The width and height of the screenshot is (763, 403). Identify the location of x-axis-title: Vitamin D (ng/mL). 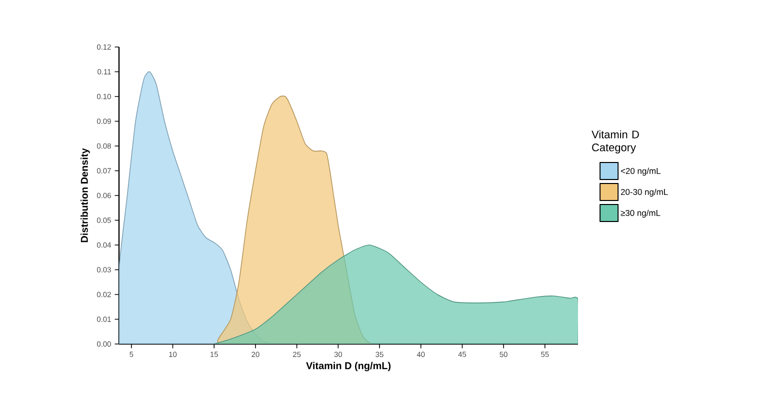
(348, 367).